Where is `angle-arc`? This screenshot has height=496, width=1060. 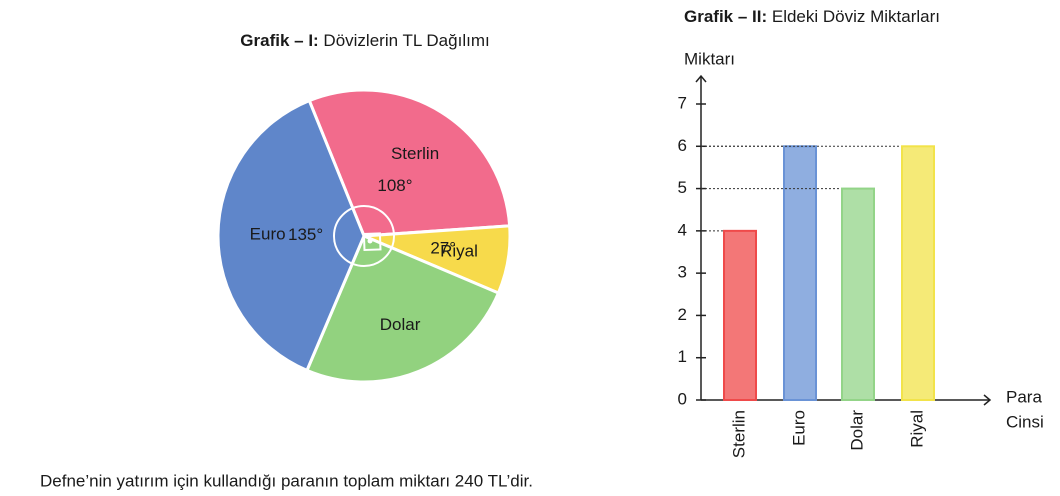 angle-arc is located at coordinates (364, 236).